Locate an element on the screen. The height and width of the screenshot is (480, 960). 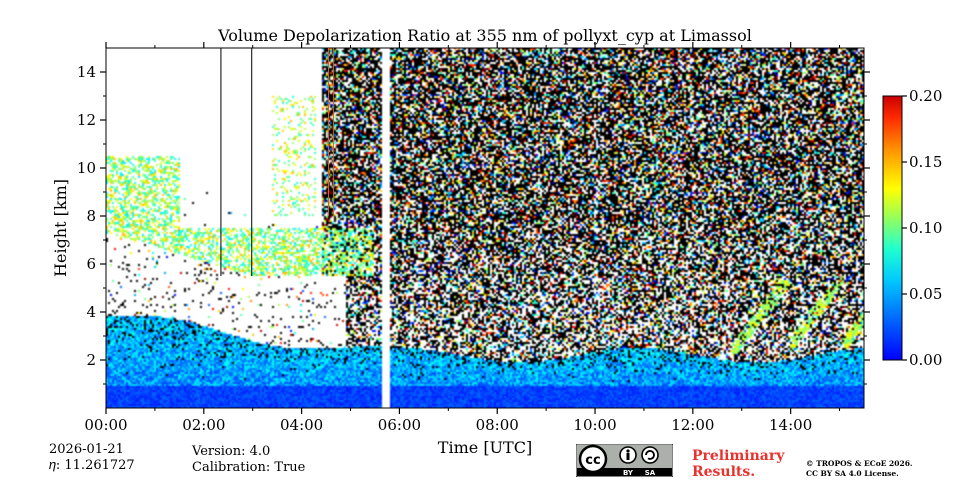
preliminary-line-2: Results. is located at coordinates (724, 472).